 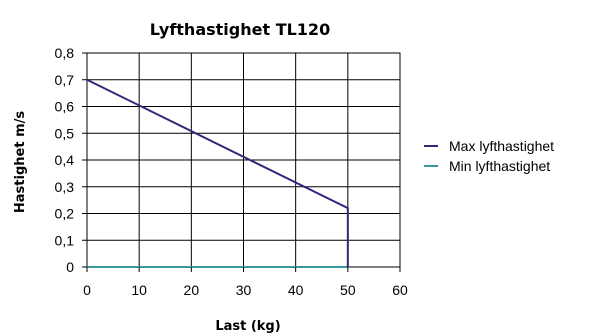 I want to click on y-tick-label: 0,7, so click(x=65, y=80).